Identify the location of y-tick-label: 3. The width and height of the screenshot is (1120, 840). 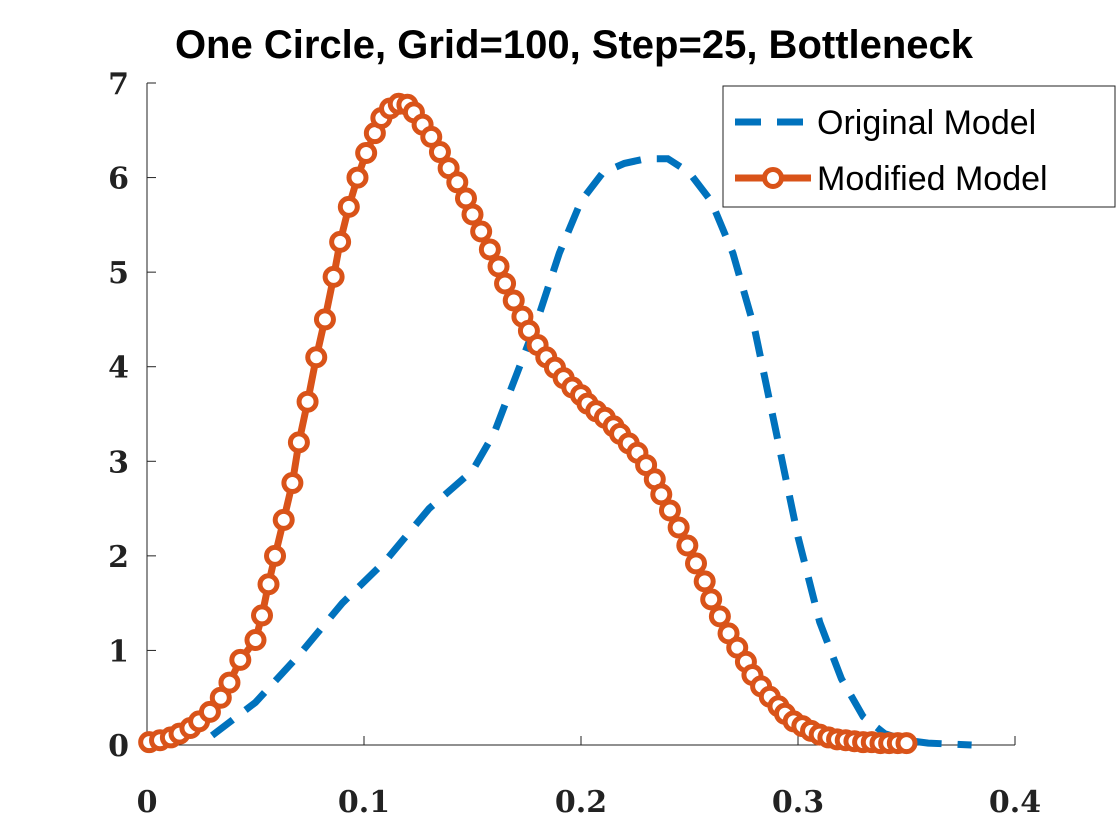
(118, 462).